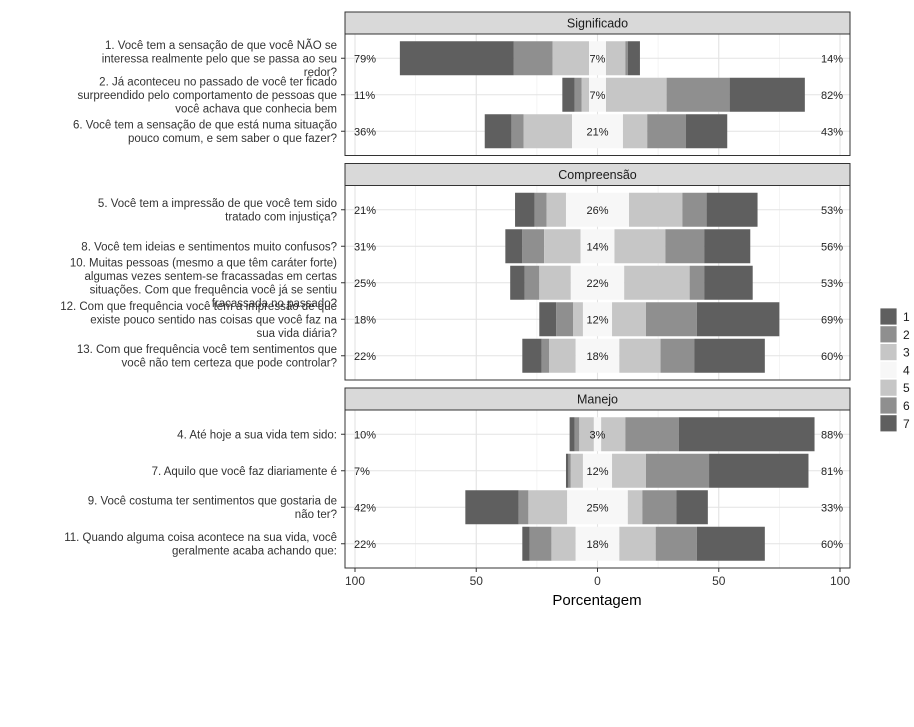 Image resolution: width=914 pixels, height=727 pixels. I want to click on x-axis-title: Porcentagem, so click(596, 600).